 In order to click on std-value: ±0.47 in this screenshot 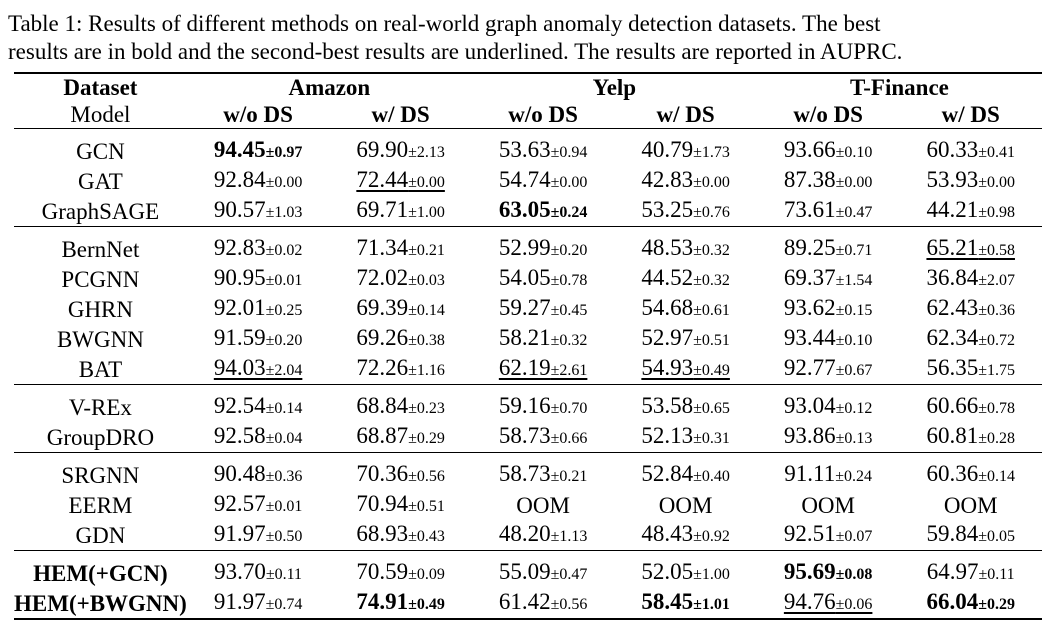, I will do `click(854, 212)`.